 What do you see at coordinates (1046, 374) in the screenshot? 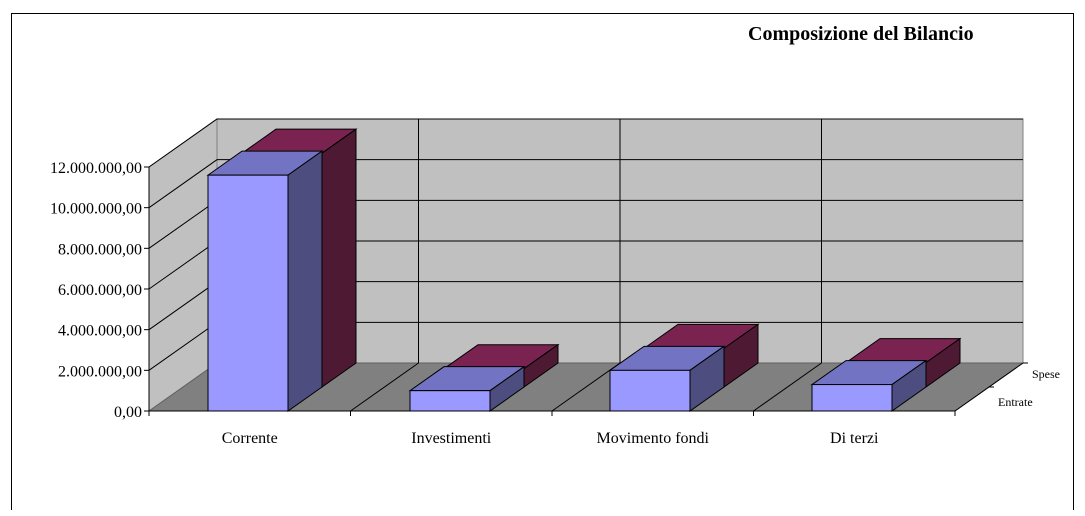
I see `series-label: Spese` at bounding box center [1046, 374].